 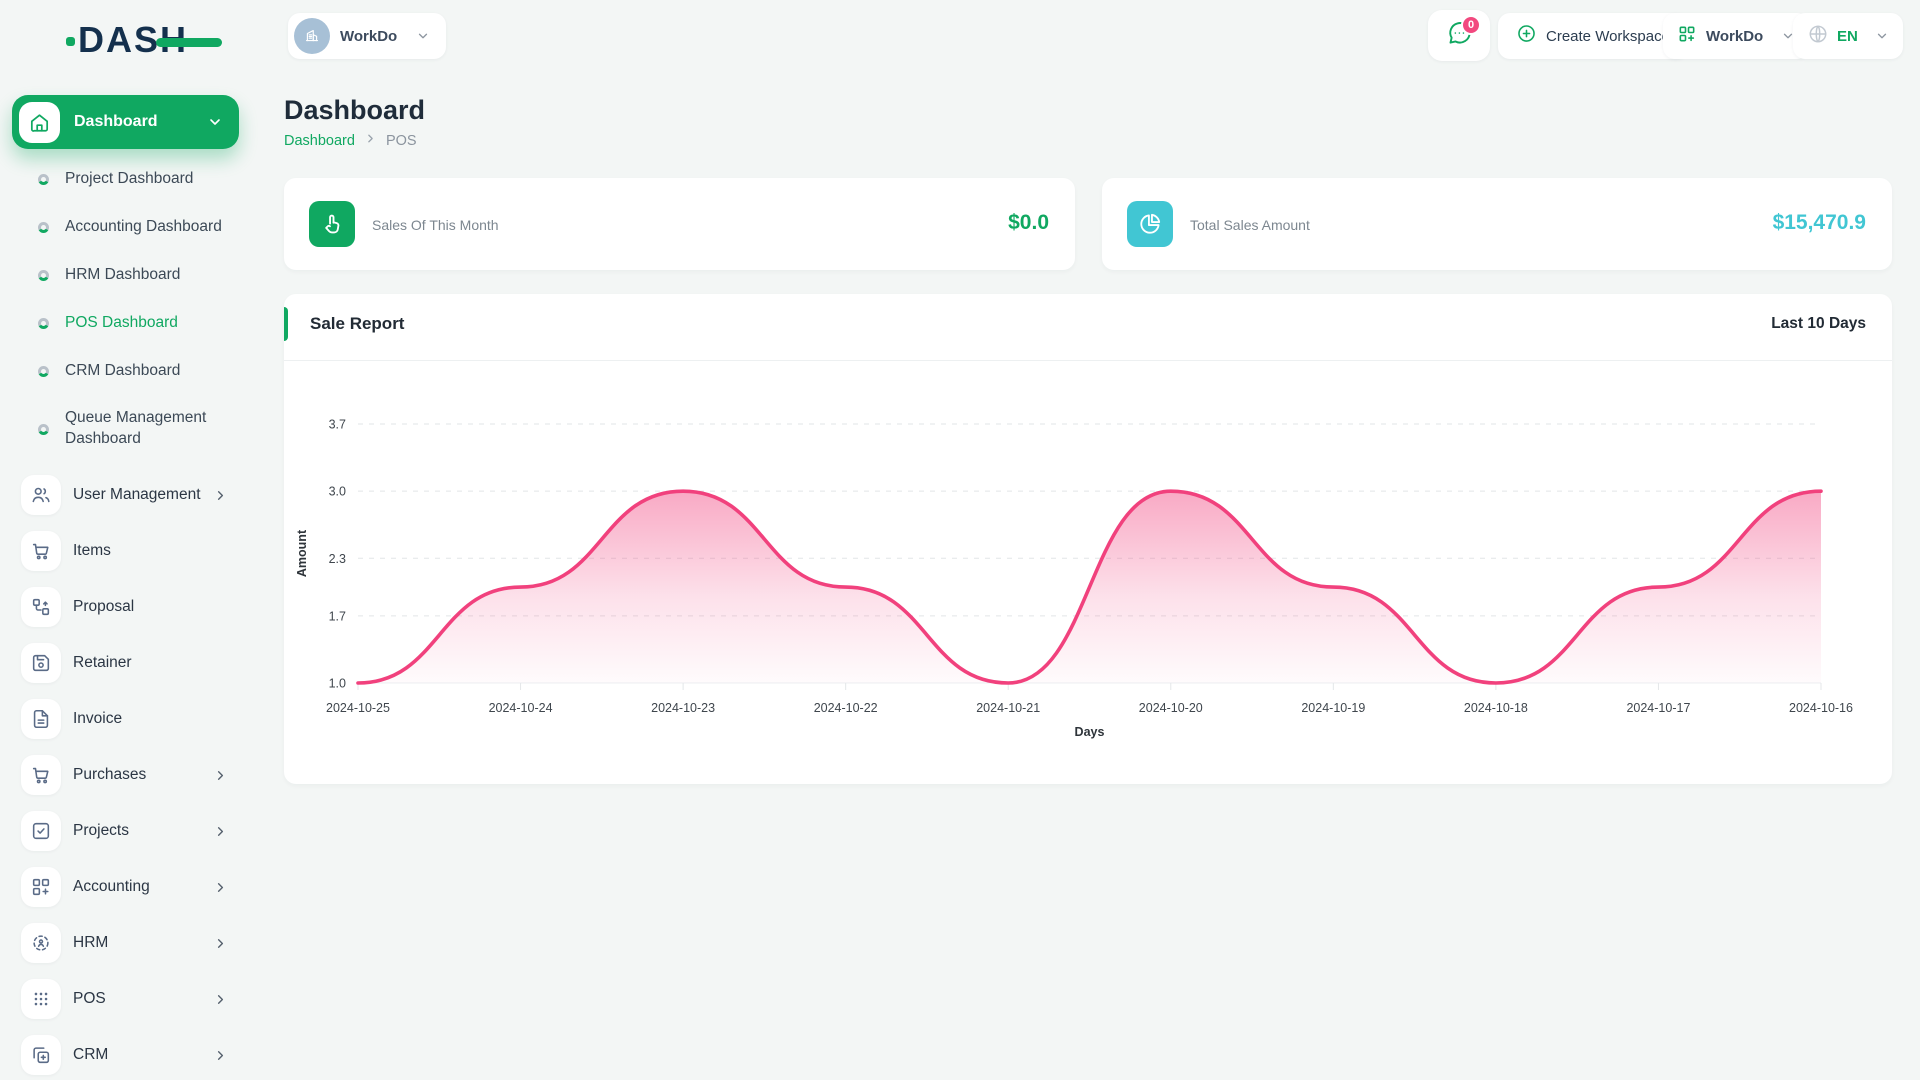 I want to click on svg-text: Amount, so click(x=302, y=553).